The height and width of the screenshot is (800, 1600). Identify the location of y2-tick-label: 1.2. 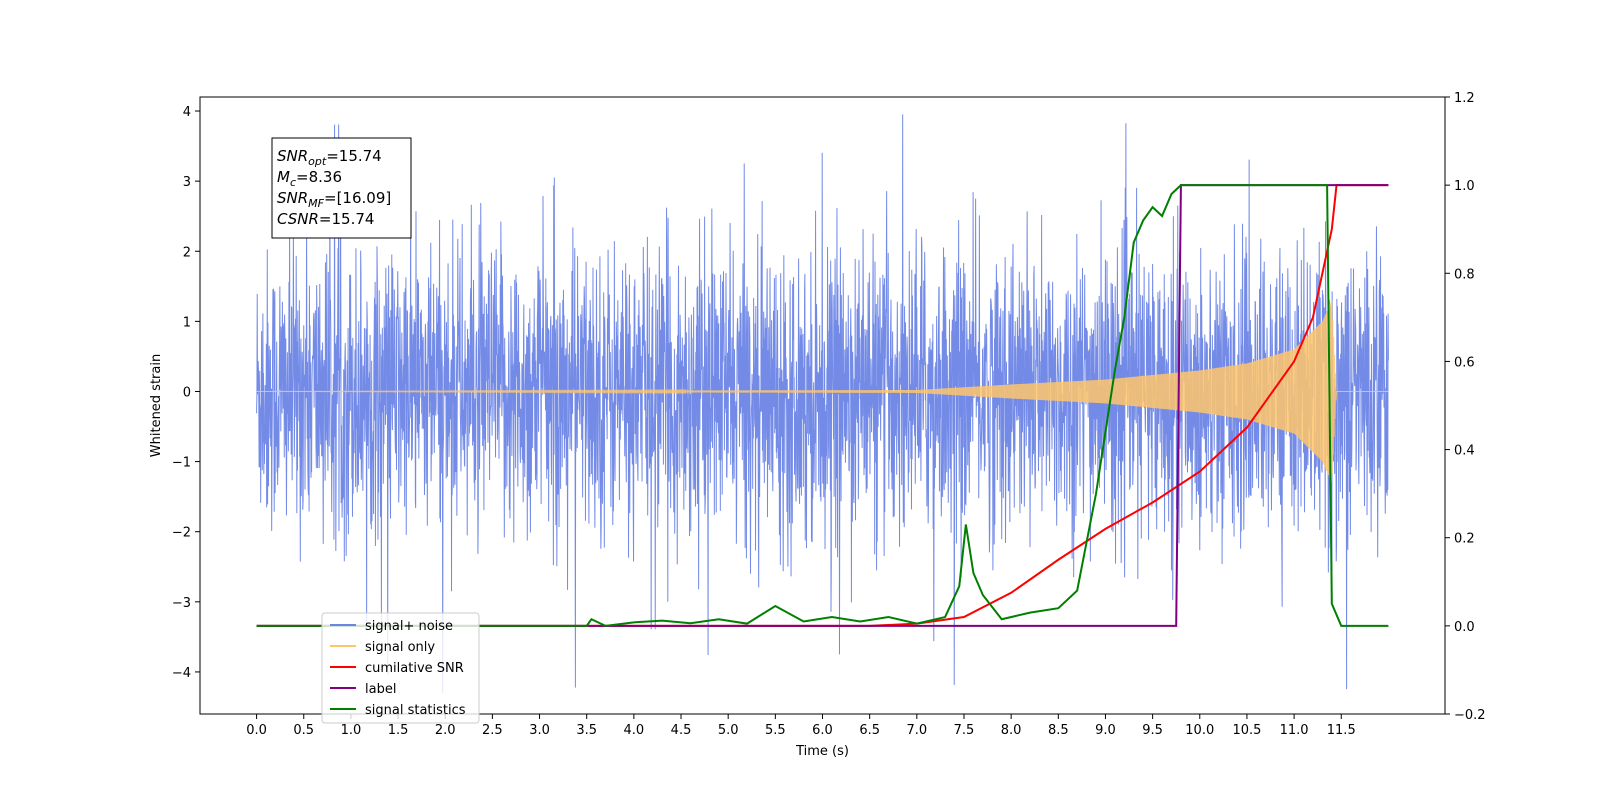
(1464, 98).